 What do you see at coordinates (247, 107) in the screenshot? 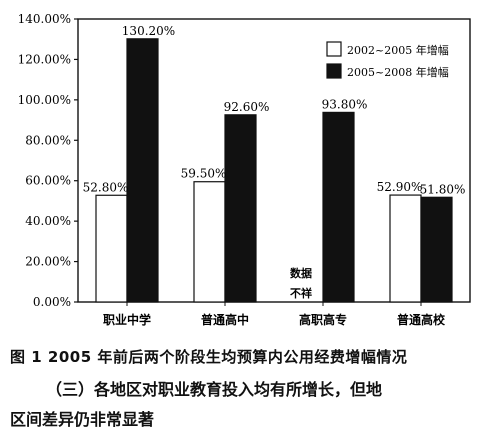
I see `bar-value-label: 92.60%` at bounding box center [247, 107].